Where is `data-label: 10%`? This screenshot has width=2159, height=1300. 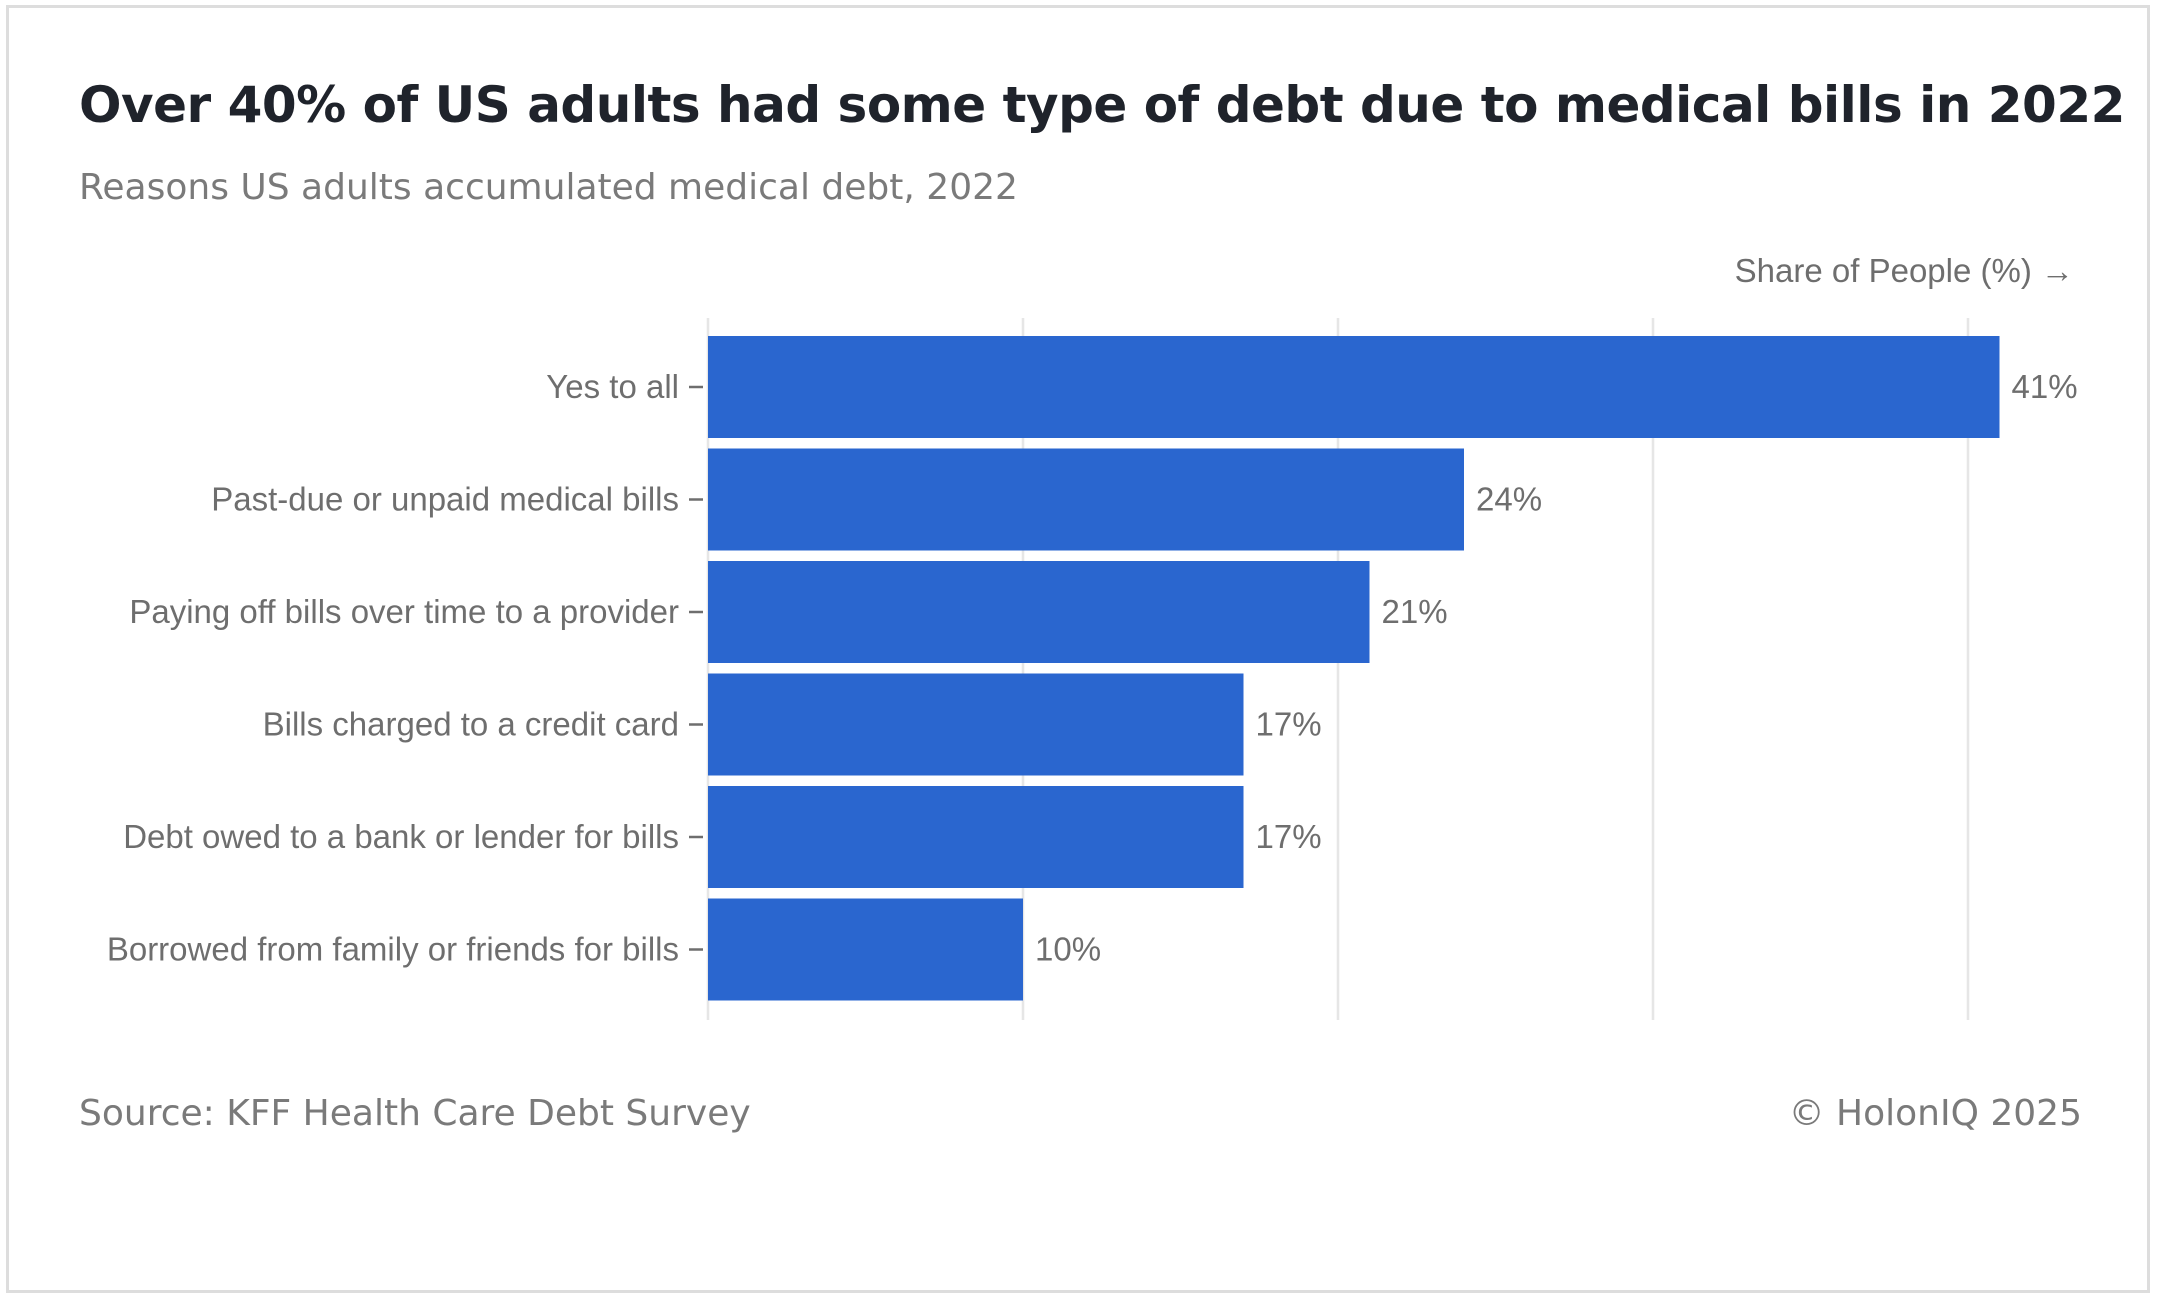 data-label: 10% is located at coordinates (1068, 949).